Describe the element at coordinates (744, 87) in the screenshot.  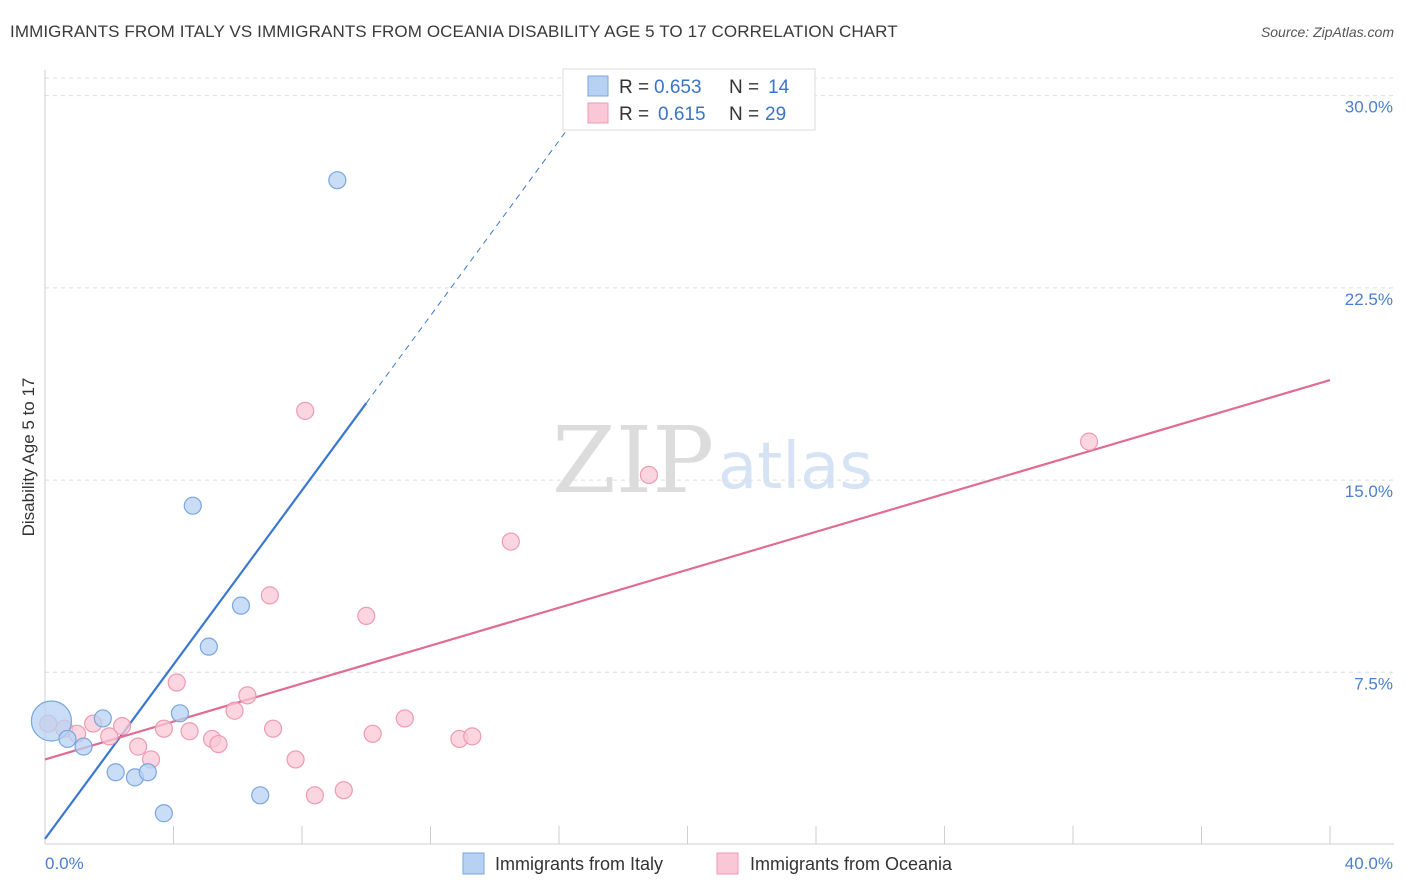
I see `legend-italy-n-label: N =` at that location.